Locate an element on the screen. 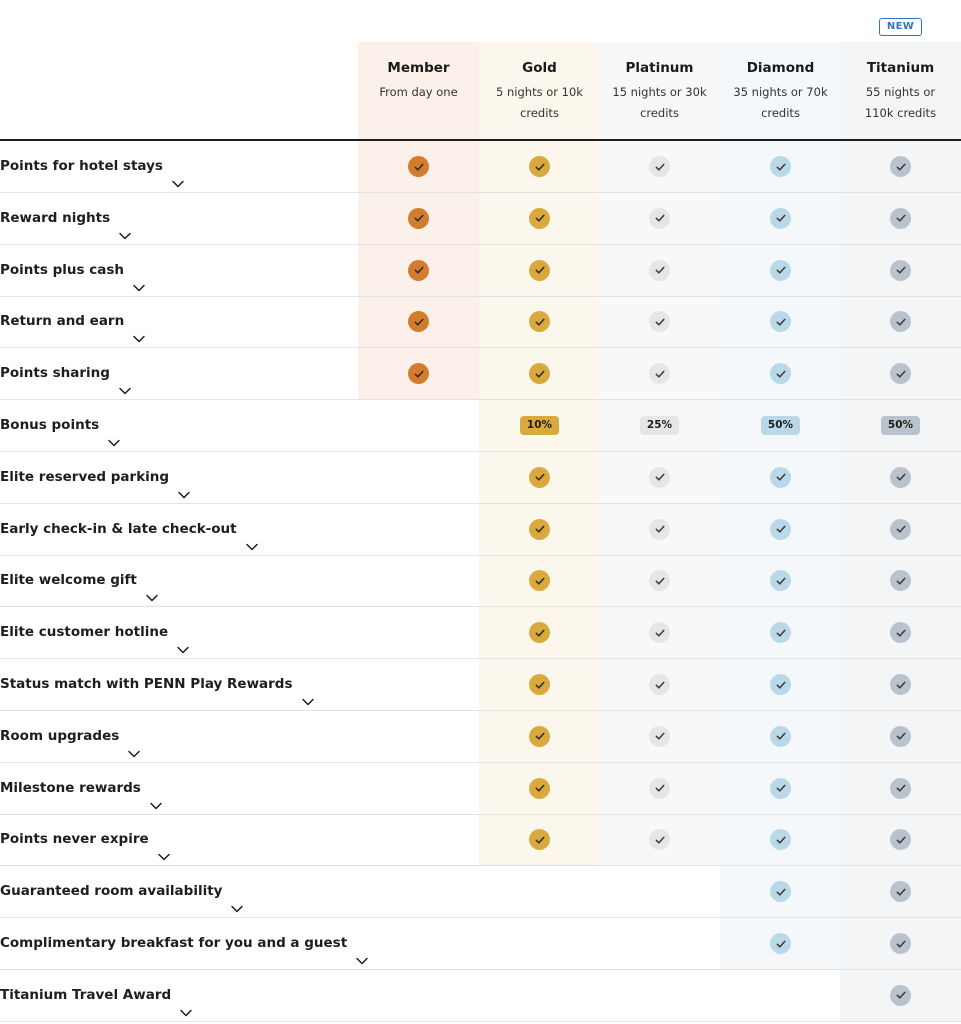  benefit-row-points-for-hotel-stays: Points for hotel stays is located at coordinates (480, 167).